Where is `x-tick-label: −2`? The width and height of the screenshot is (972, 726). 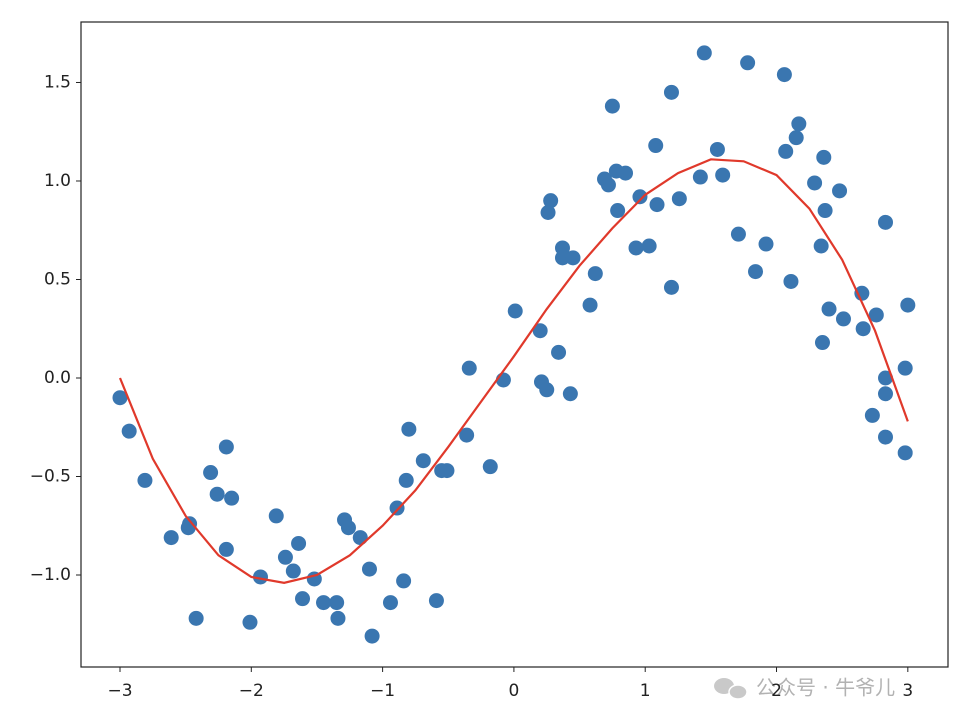 x-tick-label: −2 is located at coordinates (251, 691).